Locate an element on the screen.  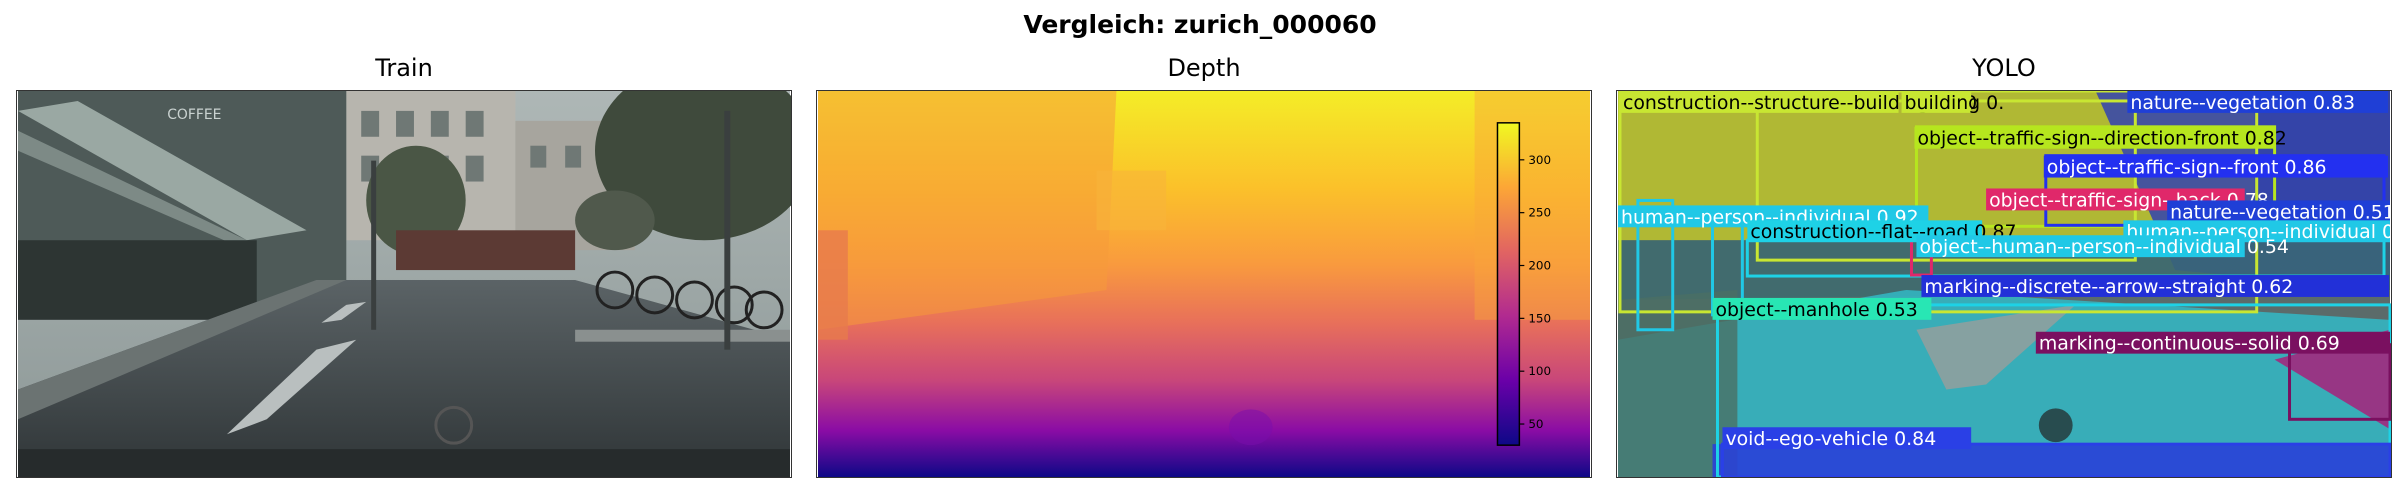
detection-label-text: object--traffic-sign--front 0.86 is located at coordinates (2187, 168).